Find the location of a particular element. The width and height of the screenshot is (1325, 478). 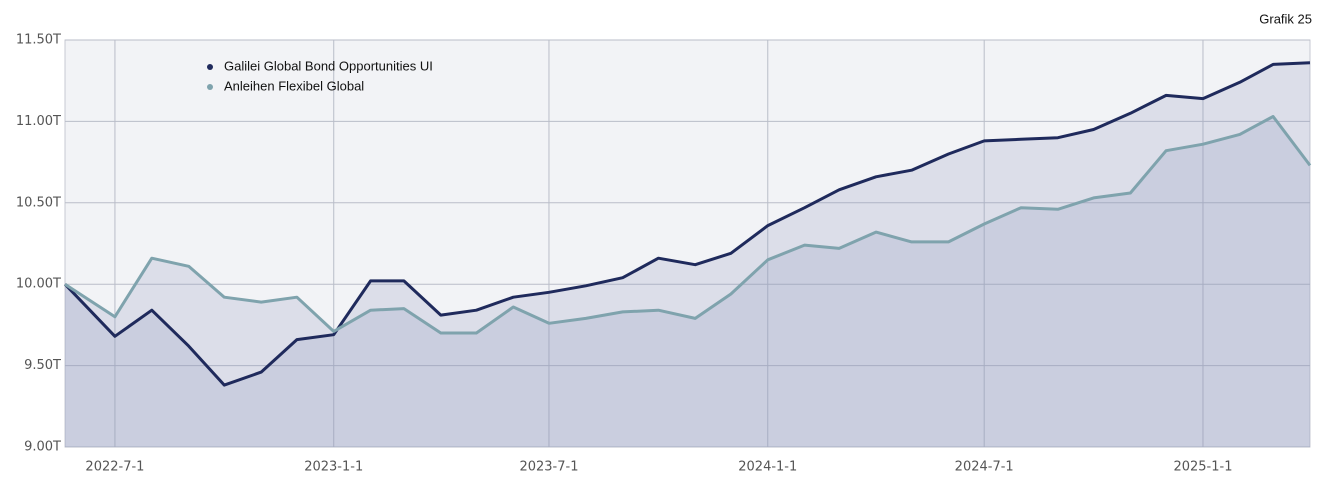

y-tick-label: 11.50T is located at coordinates (38, 40).